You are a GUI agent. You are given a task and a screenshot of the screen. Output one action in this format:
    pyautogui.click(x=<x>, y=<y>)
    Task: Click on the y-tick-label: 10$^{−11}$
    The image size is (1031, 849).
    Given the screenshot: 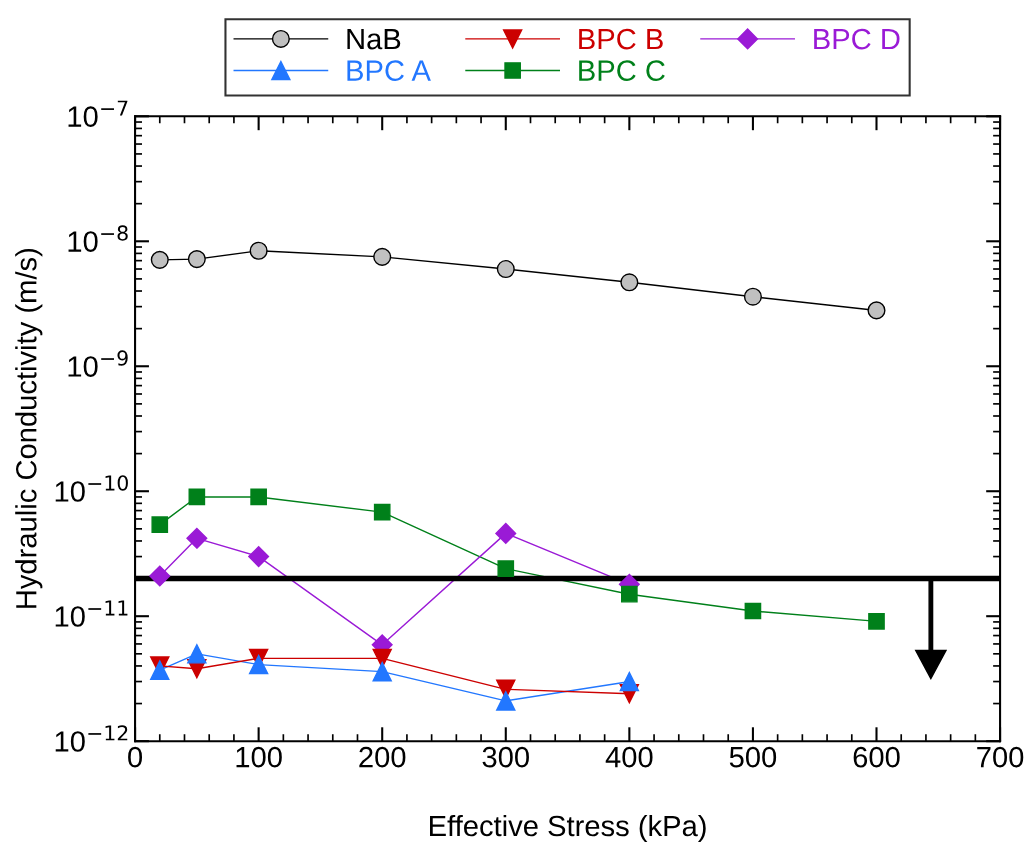 What is the action you would take?
    pyautogui.click(x=91, y=613)
    